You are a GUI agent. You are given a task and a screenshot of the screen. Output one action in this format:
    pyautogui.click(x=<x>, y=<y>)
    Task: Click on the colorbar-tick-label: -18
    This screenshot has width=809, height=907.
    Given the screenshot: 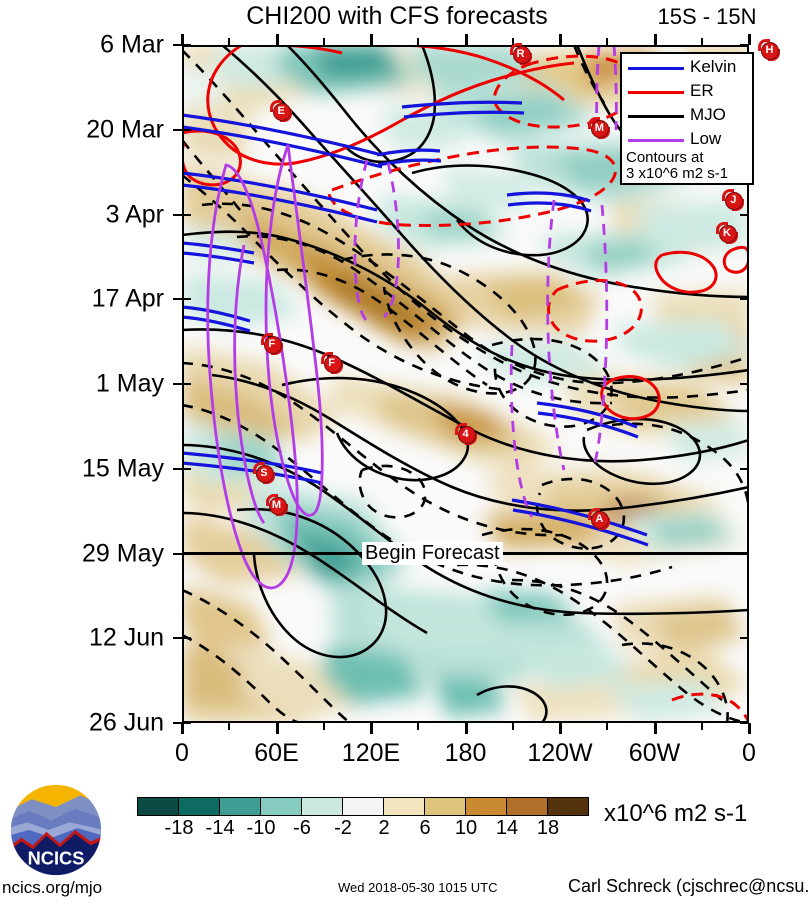 What is the action you would take?
    pyautogui.click(x=179, y=828)
    